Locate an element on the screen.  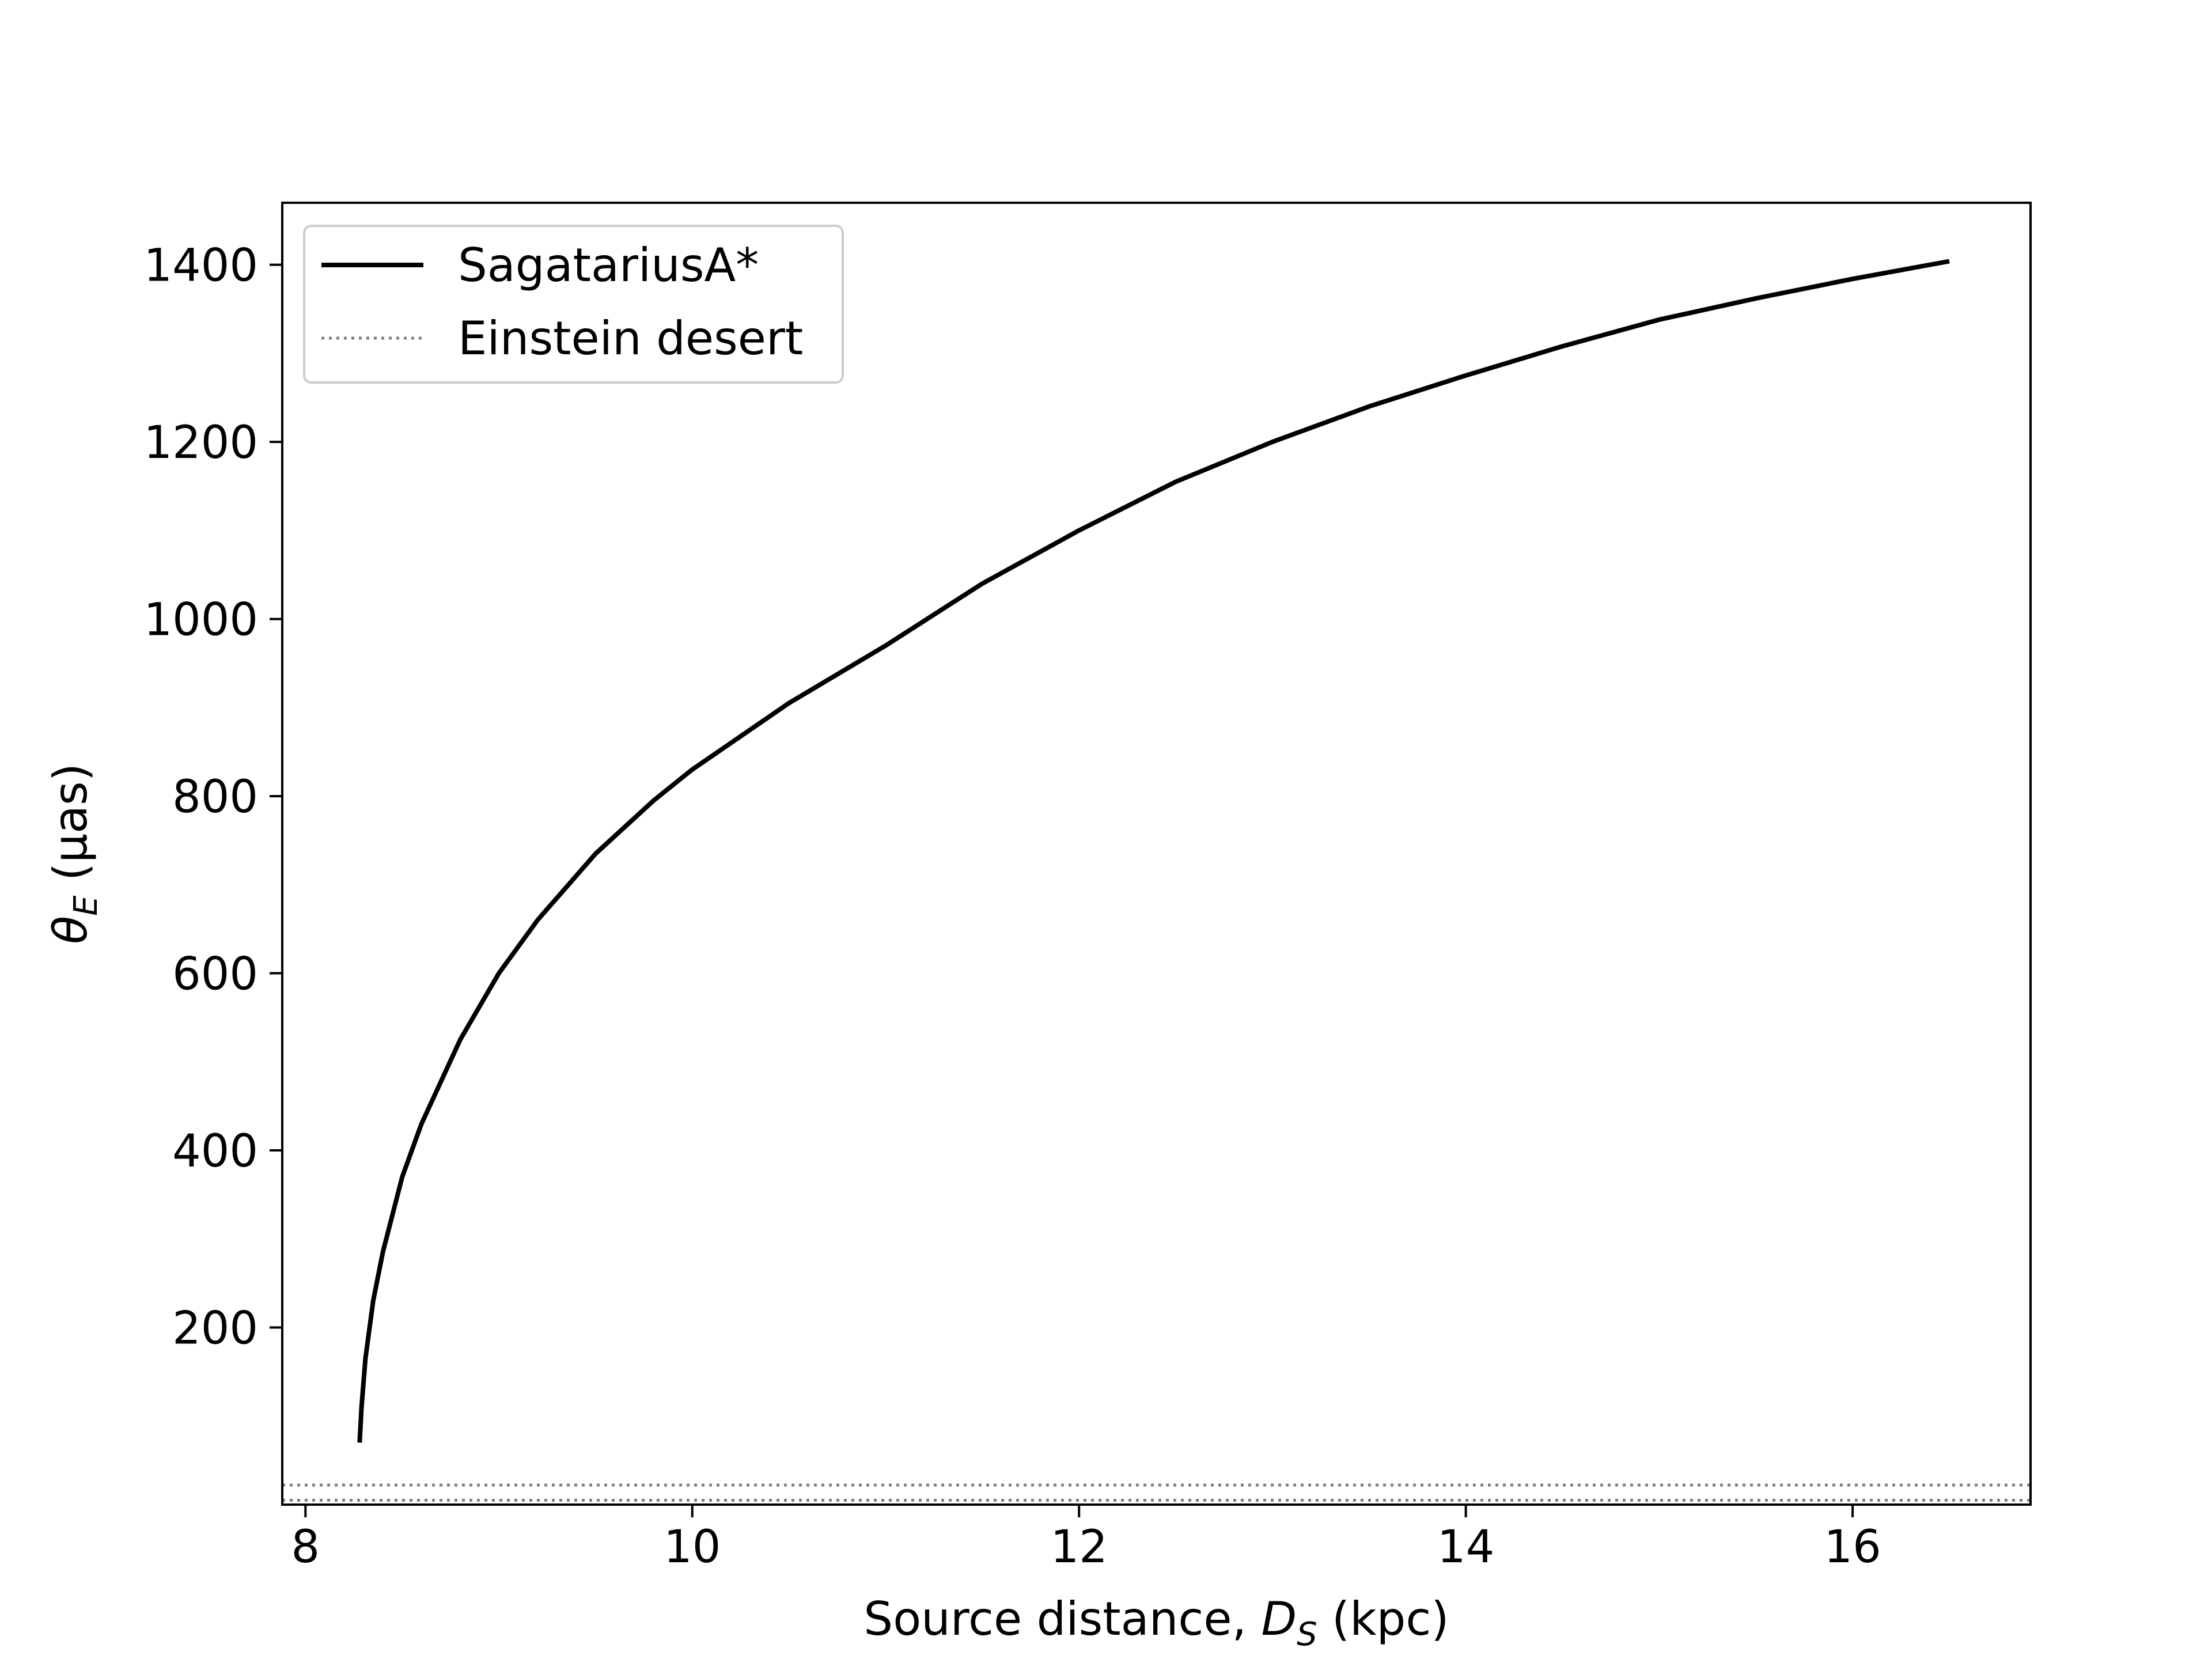
x-tick-label: 14 is located at coordinates (1465, 1547).